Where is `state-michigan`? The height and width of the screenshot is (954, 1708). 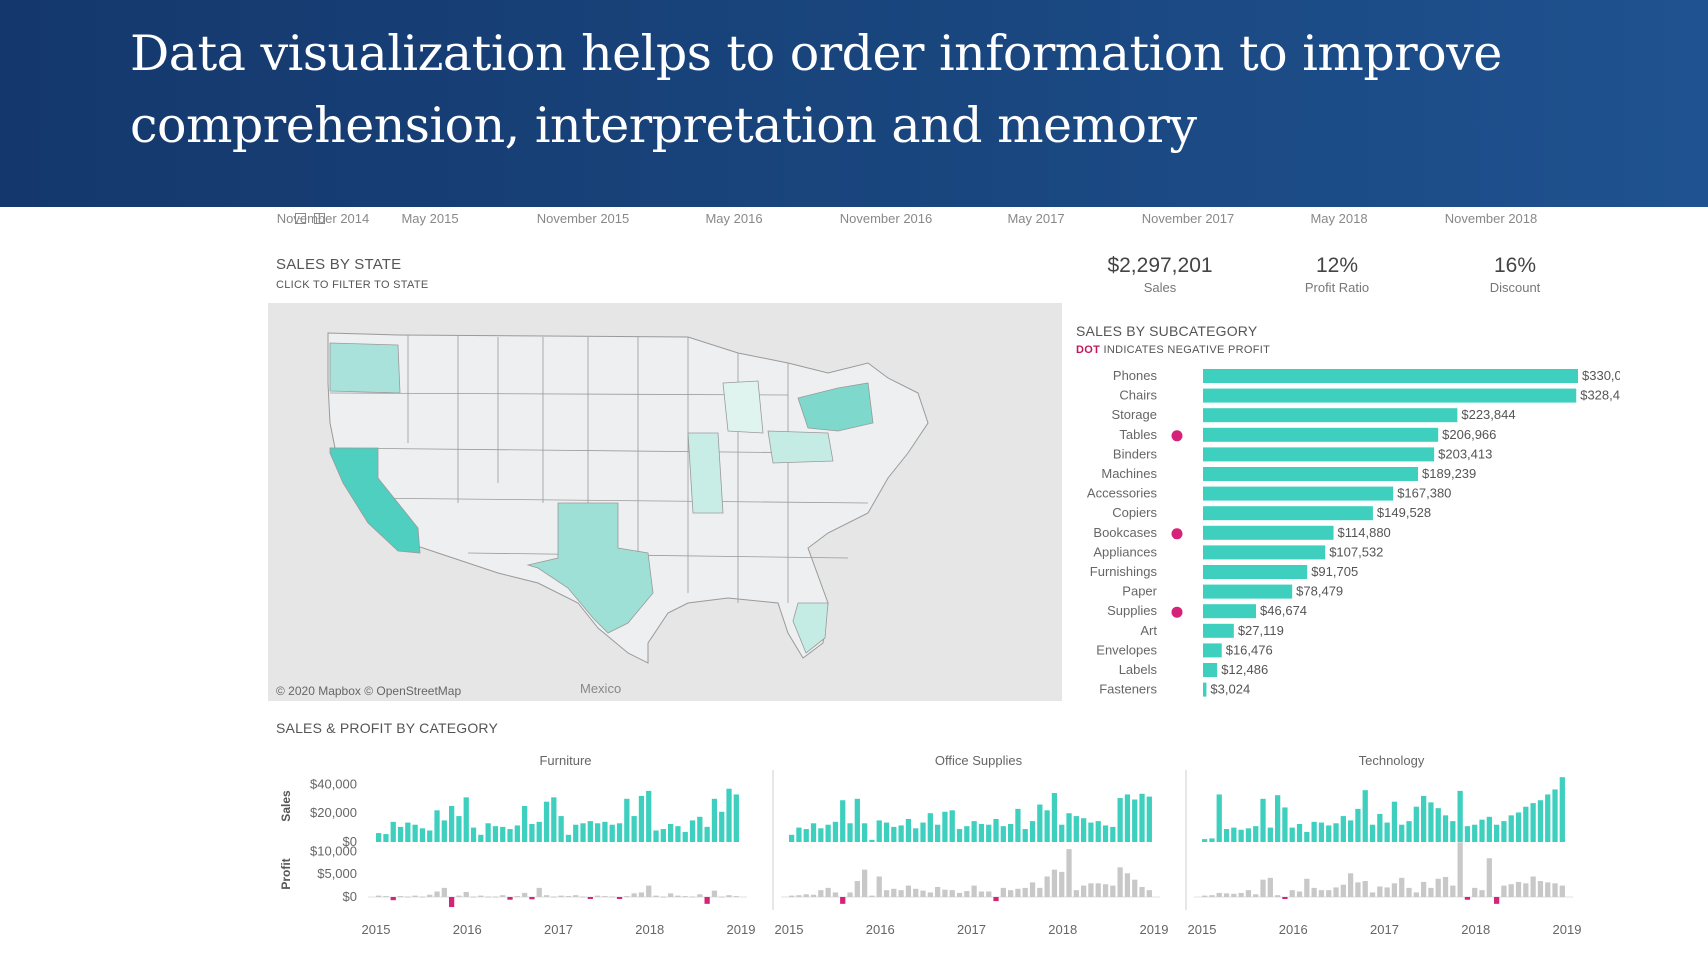
state-michigan is located at coordinates (743, 407).